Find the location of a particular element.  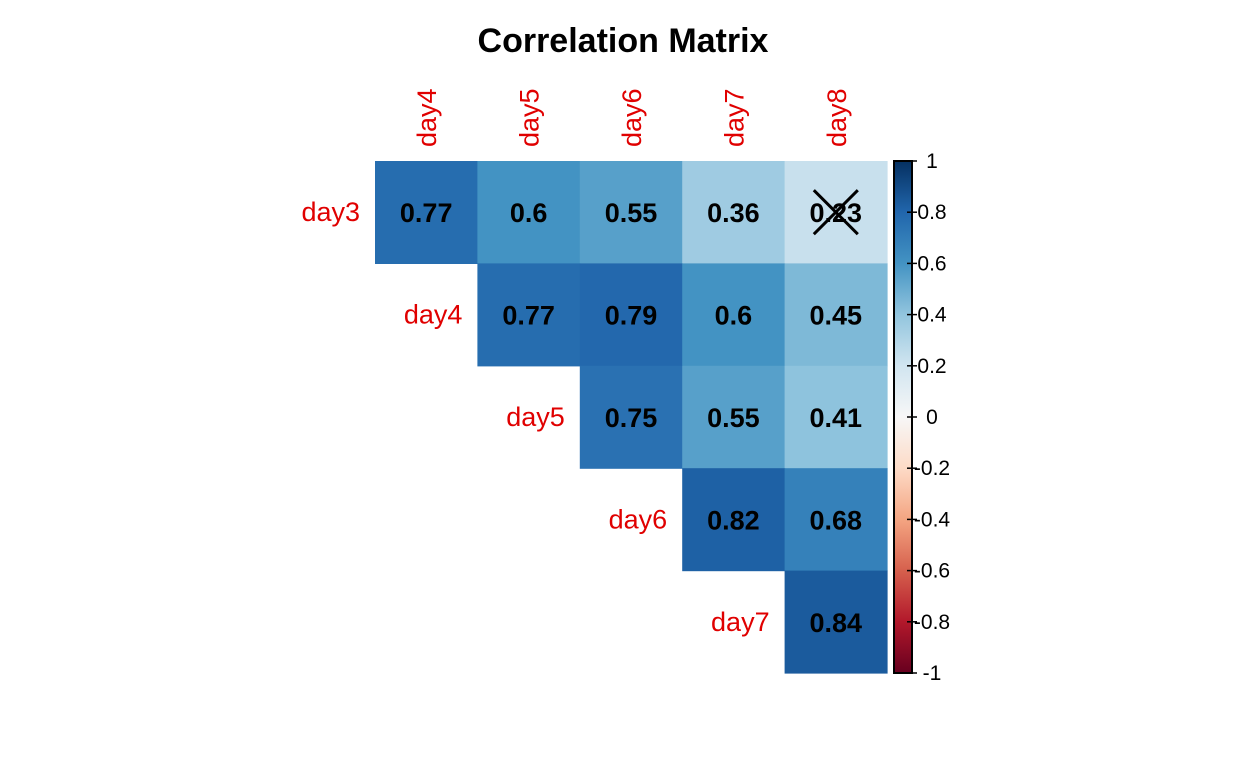

column-label-day4: day4 is located at coordinates (427, 117).